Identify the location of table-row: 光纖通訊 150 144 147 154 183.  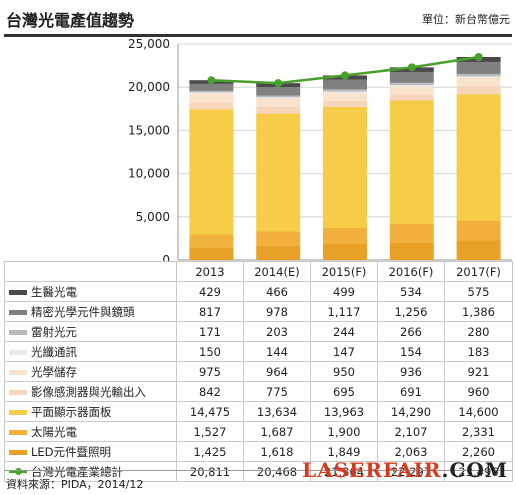
(258, 351).